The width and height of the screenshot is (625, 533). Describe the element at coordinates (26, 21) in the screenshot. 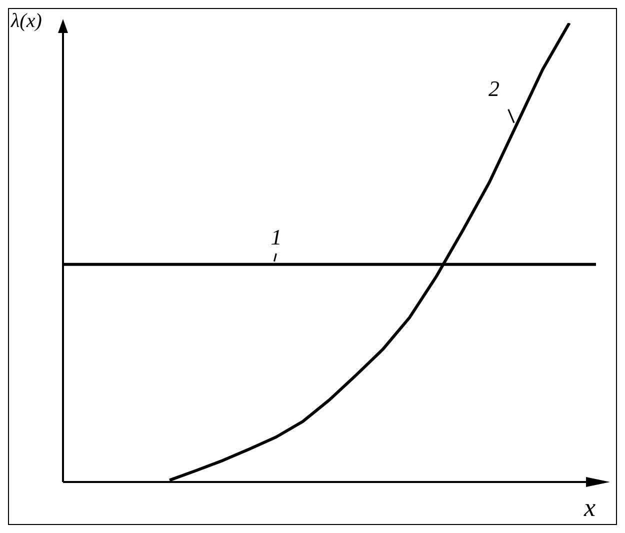

I see `y-axis-title: λ(x)` at that location.